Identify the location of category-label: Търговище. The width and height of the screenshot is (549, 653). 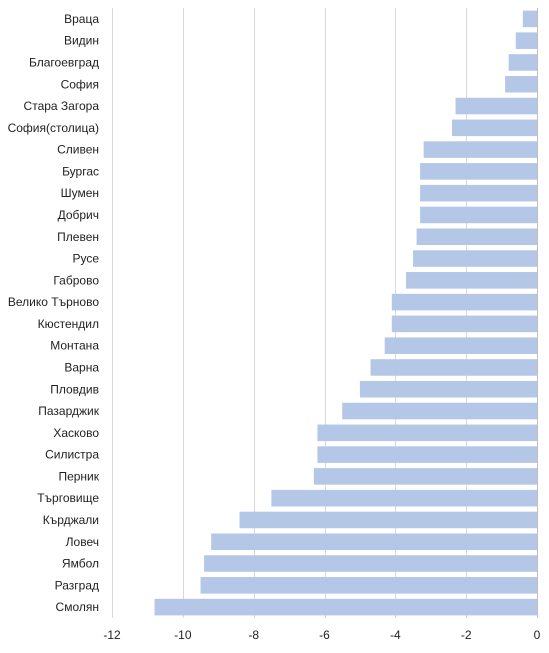
(68, 498).